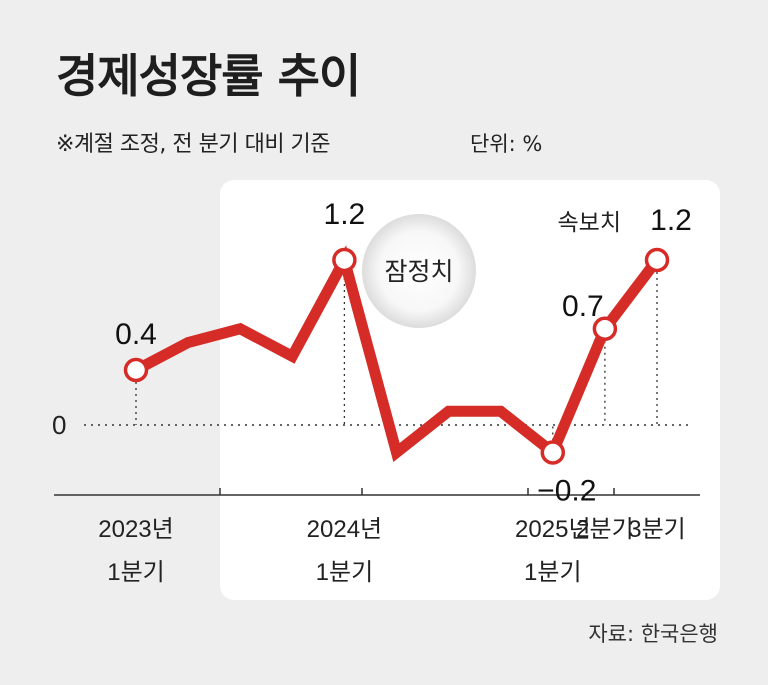 This screenshot has height=685, width=768. I want to click on data-label: 0.7, so click(583, 306).